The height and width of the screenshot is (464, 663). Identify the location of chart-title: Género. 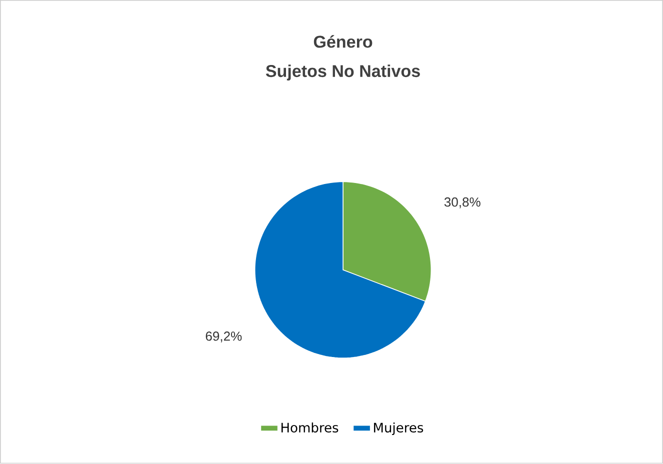
(343, 41).